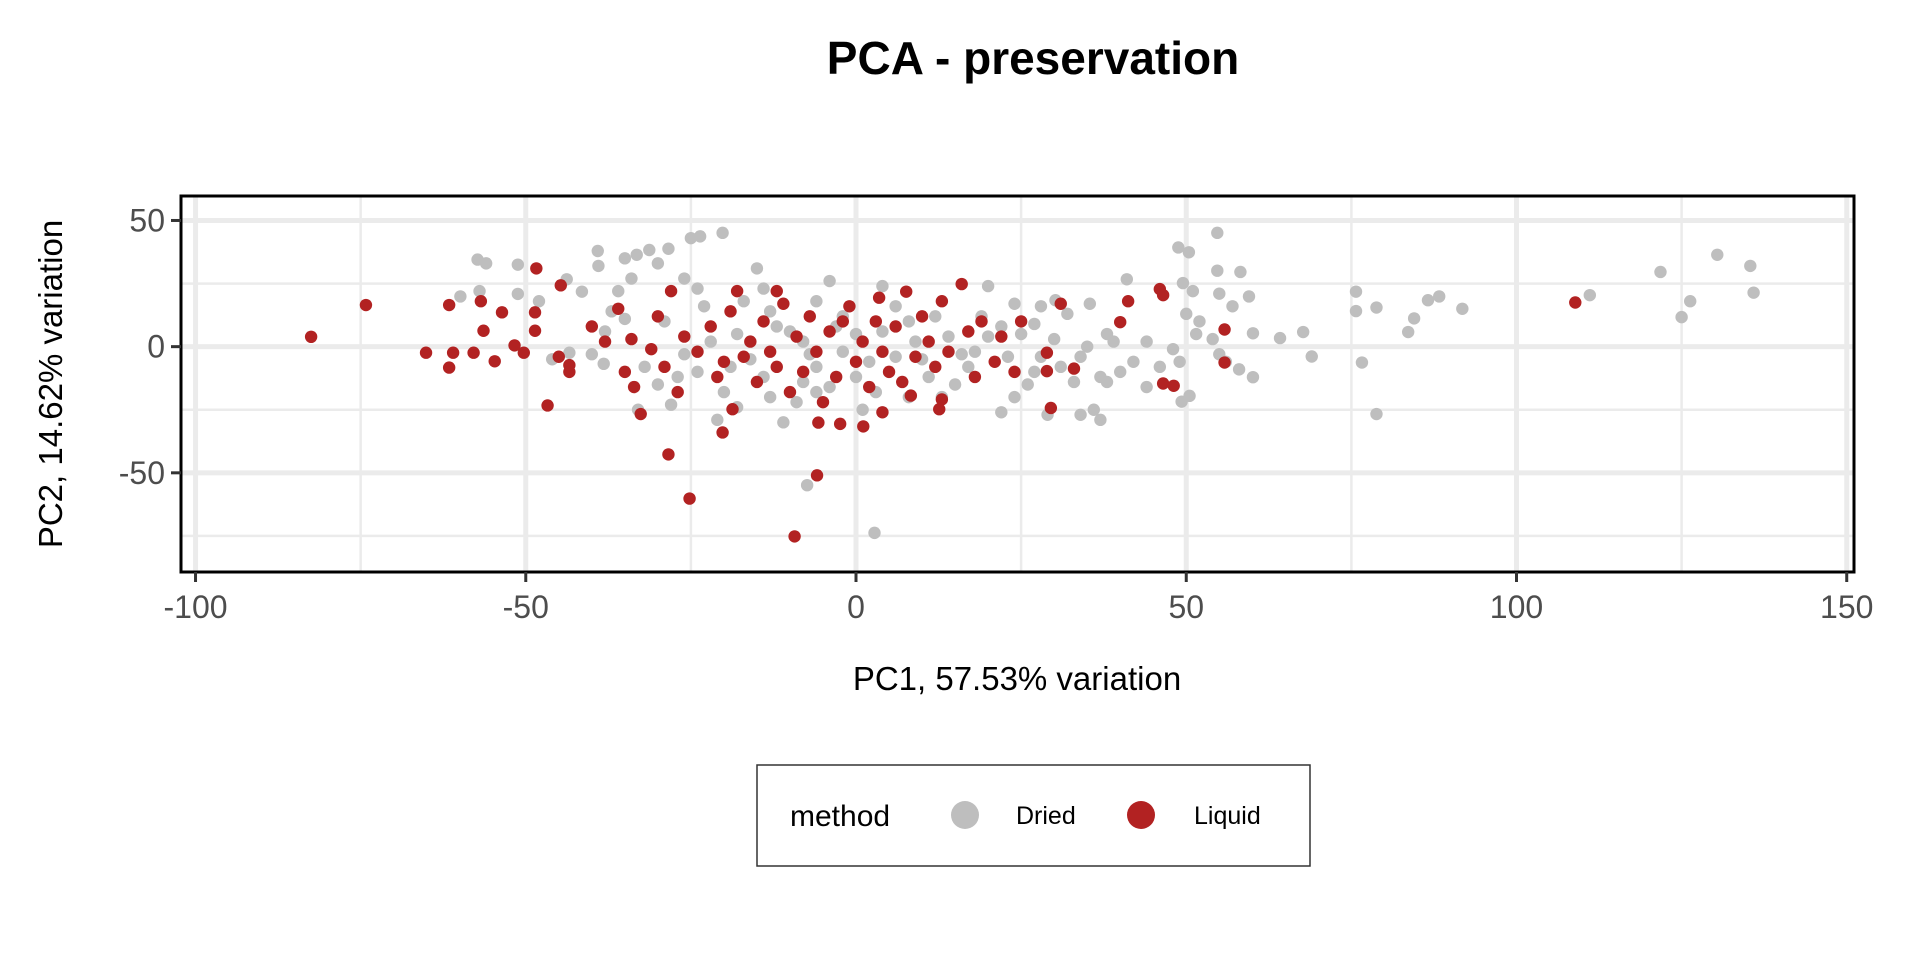 This screenshot has height=960, width=1920. Describe the element at coordinates (1033, 58) in the screenshot. I see `chart-title: PCA - preservation` at that location.